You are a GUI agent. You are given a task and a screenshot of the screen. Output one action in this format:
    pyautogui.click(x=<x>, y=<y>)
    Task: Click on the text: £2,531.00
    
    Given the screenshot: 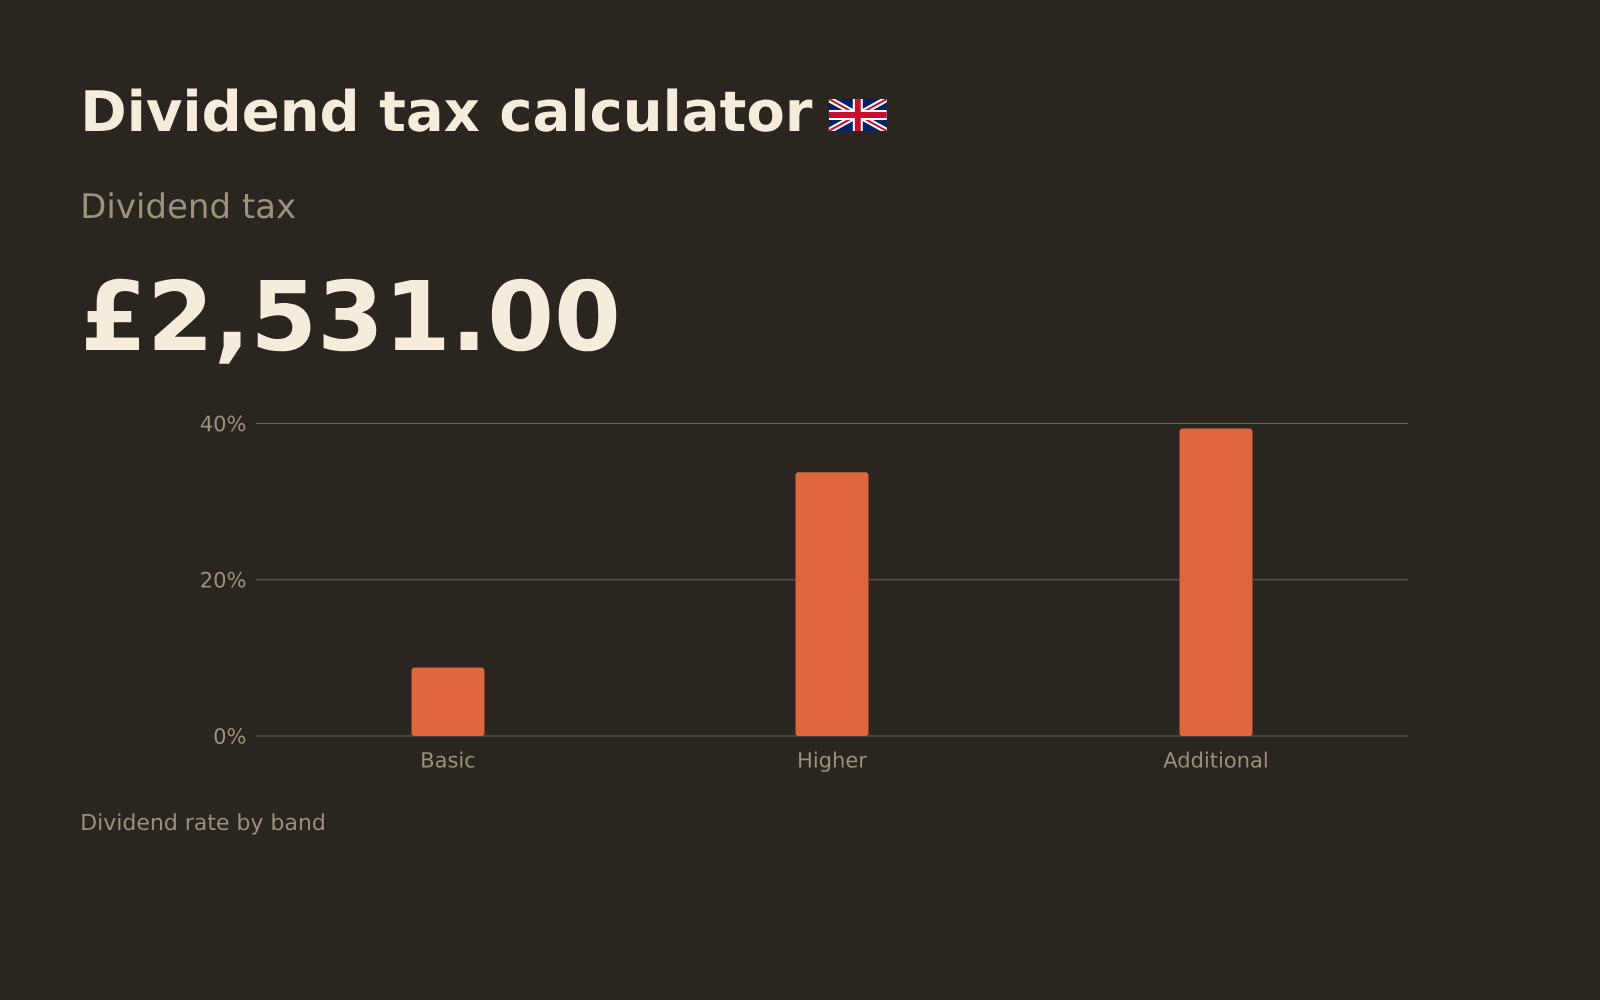 What is the action you would take?
    pyautogui.click(x=351, y=321)
    